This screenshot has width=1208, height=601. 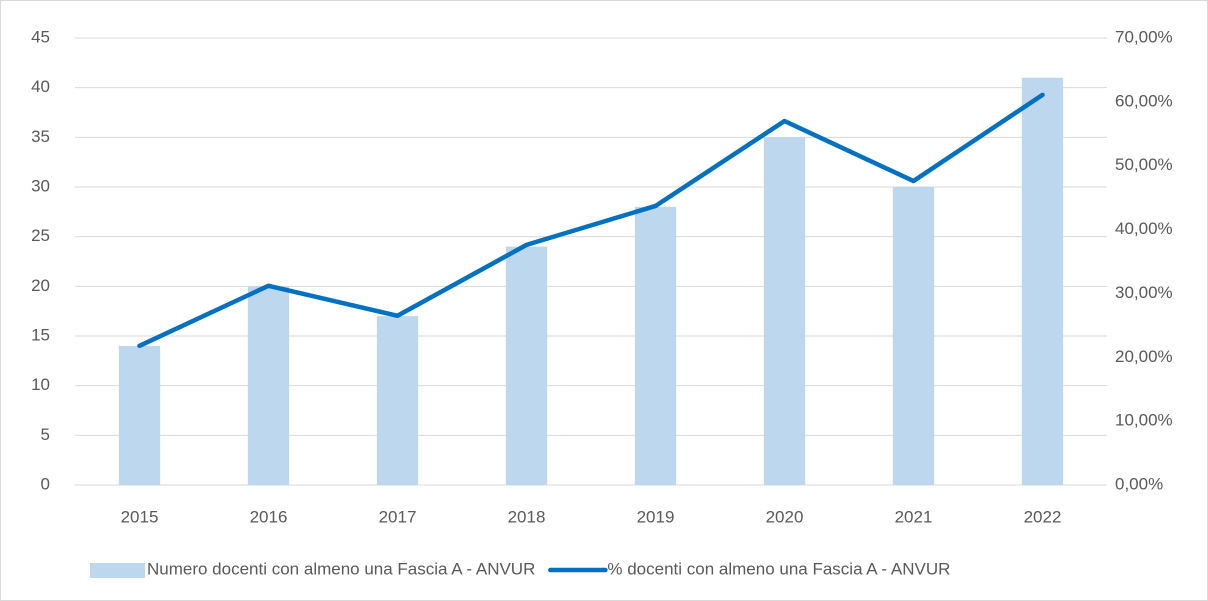 What do you see at coordinates (785, 516) in the screenshot?
I see `x-tick-label: 2020` at bounding box center [785, 516].